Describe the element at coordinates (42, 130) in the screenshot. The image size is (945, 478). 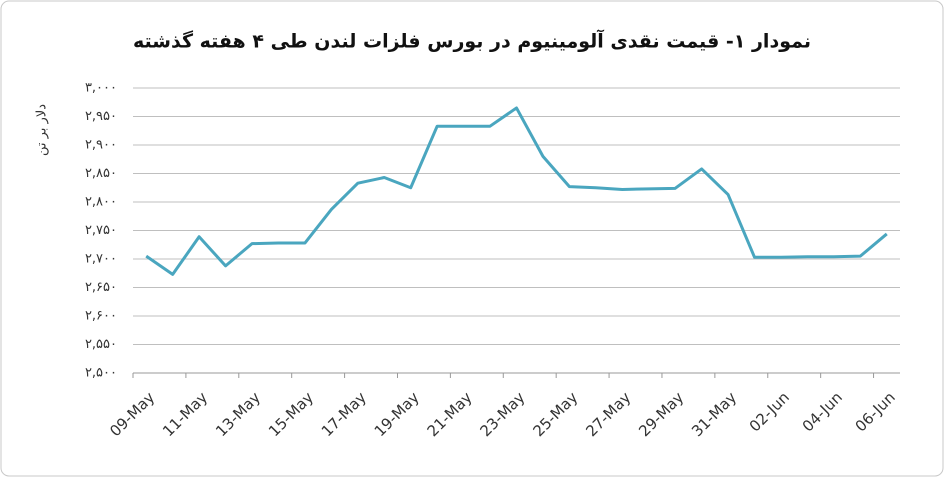
I see `y-axis-label: دلار بر تن` at that location.